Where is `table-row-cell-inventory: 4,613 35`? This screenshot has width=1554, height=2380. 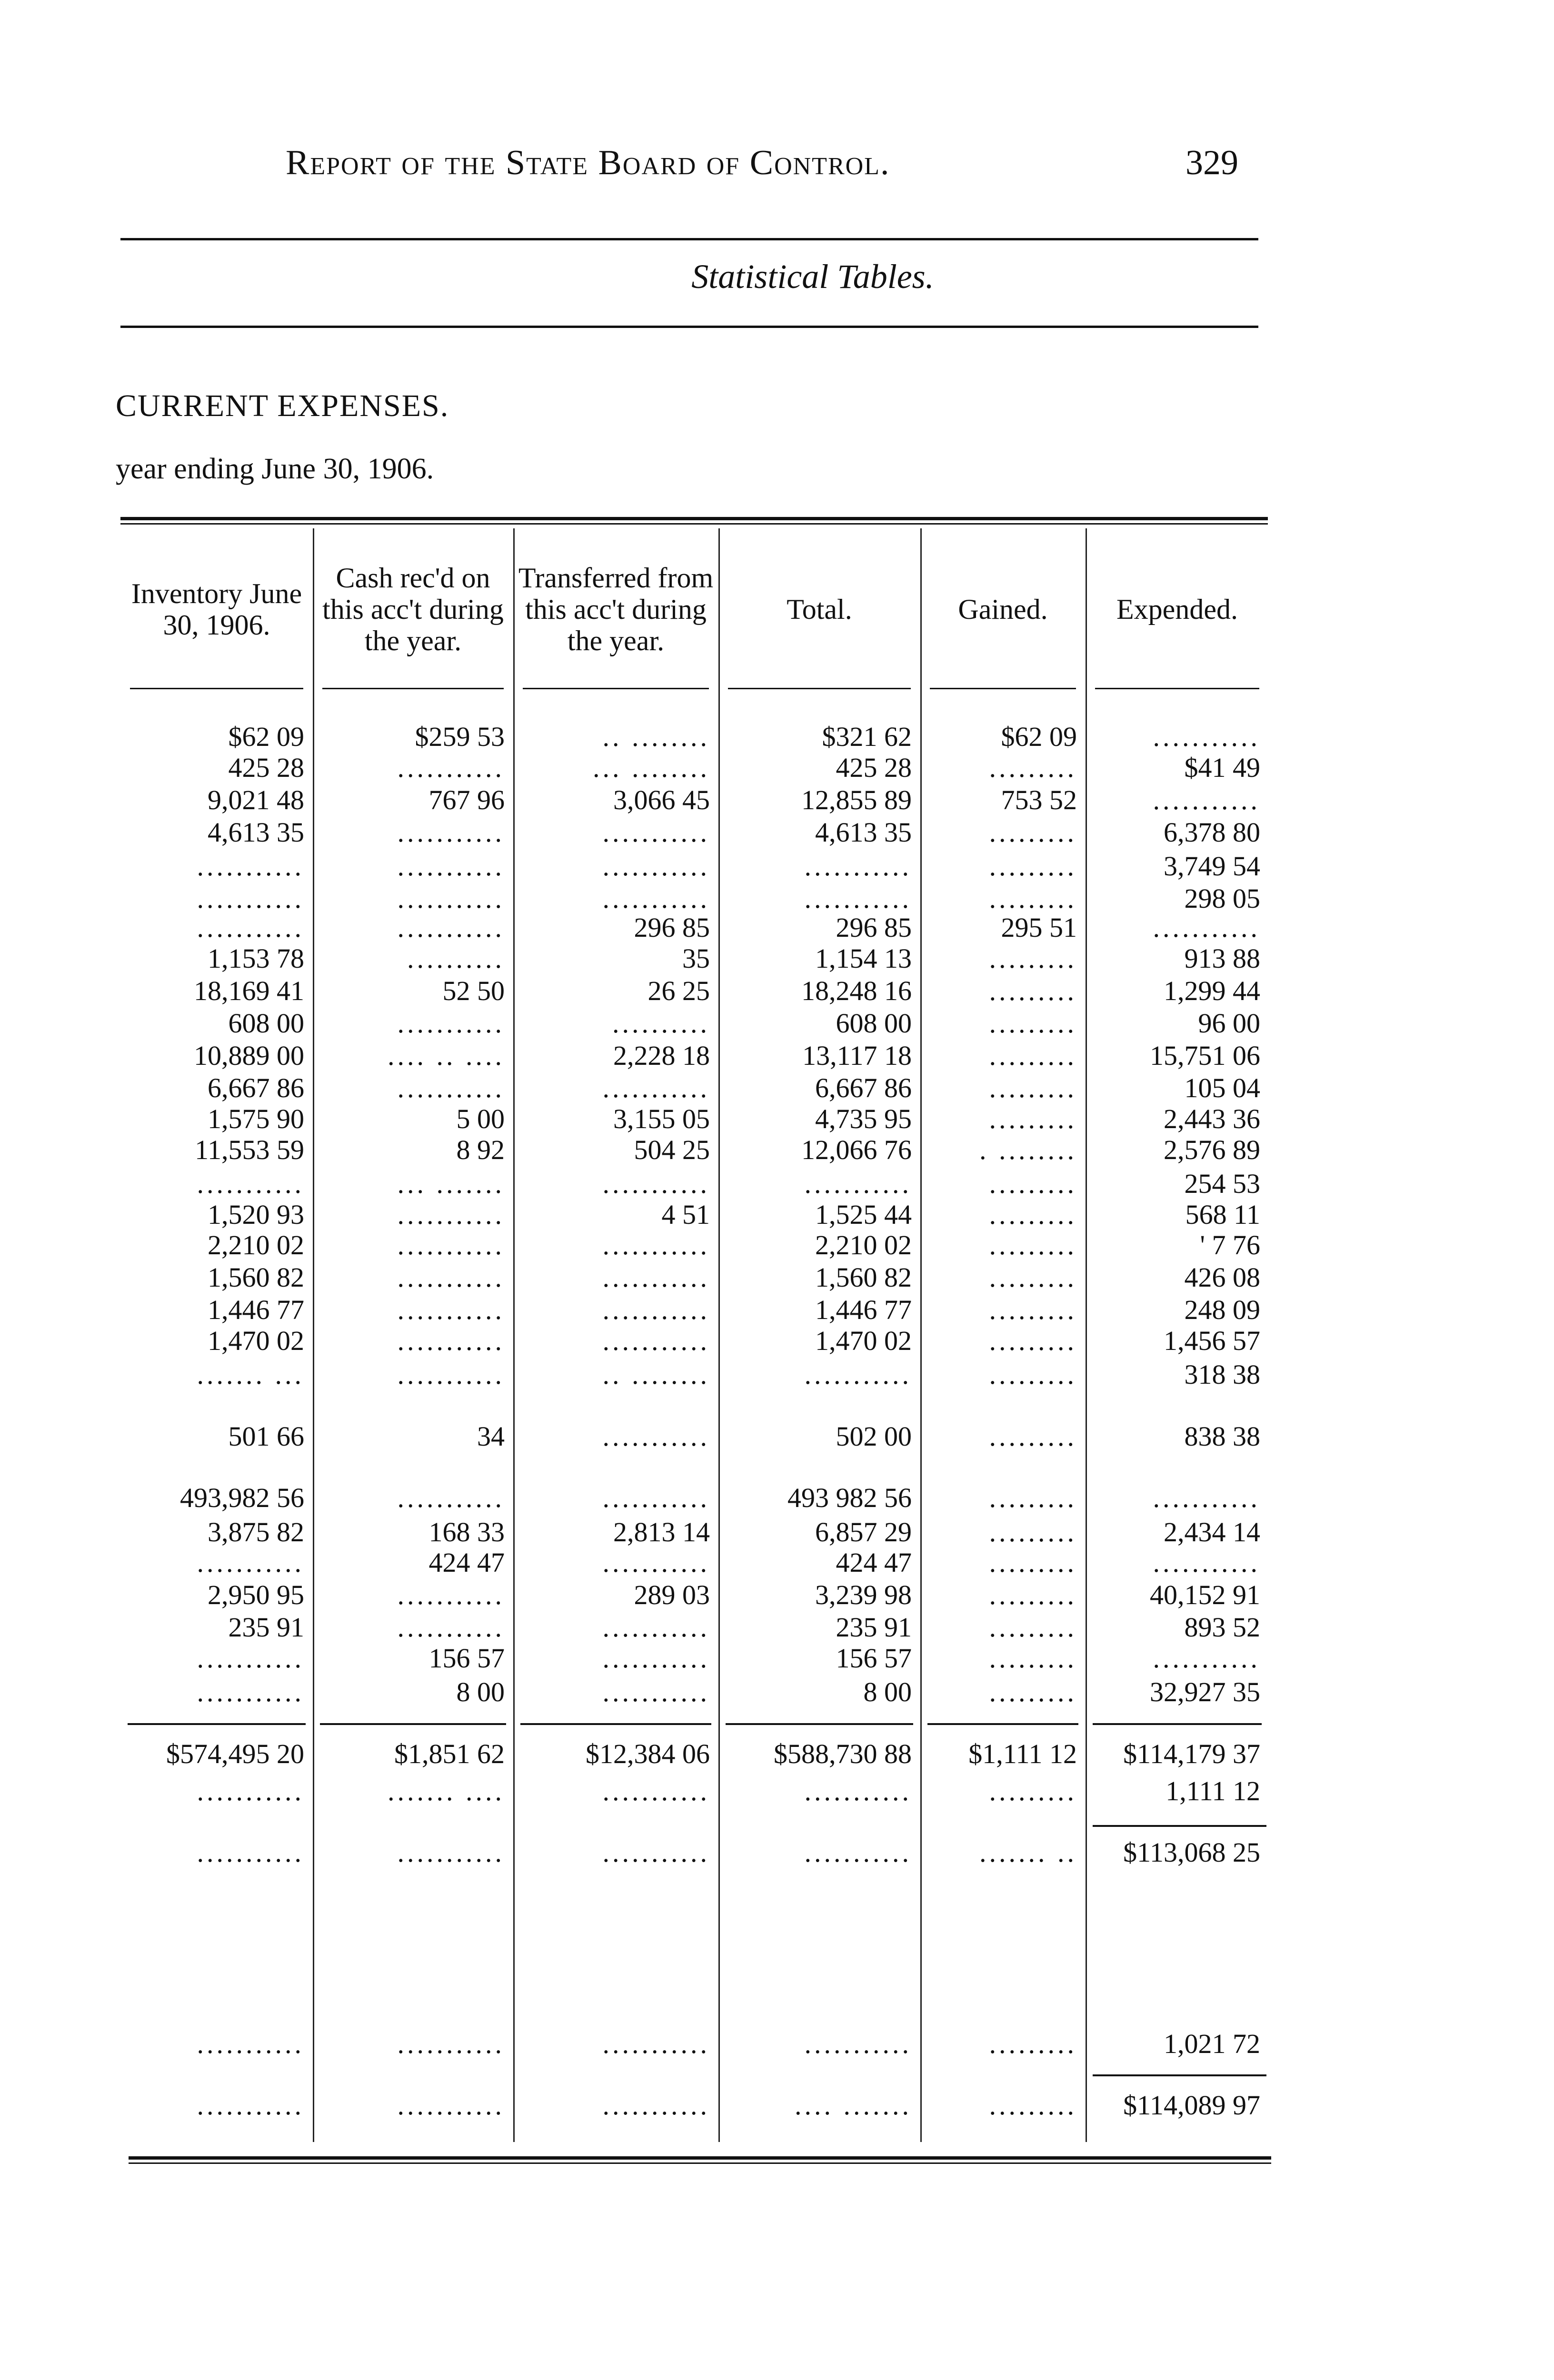
table-row-cell-inventory: 4,613 35 is located at coordinates (256, 832).